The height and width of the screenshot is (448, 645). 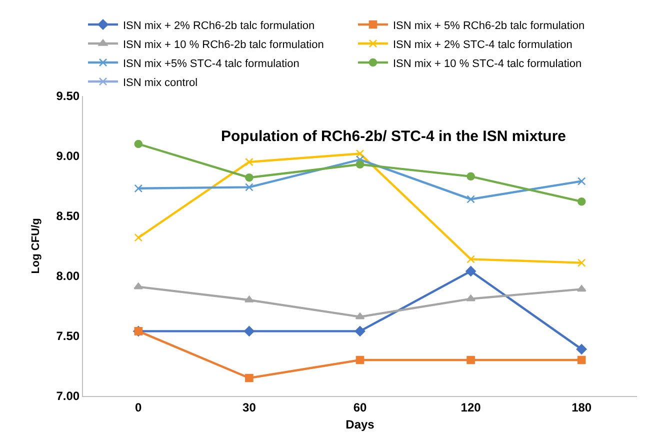 I want to click on text: Population of RCh6-2b/ STC-4 in the ISN mixture, so click(x=393, y=136).